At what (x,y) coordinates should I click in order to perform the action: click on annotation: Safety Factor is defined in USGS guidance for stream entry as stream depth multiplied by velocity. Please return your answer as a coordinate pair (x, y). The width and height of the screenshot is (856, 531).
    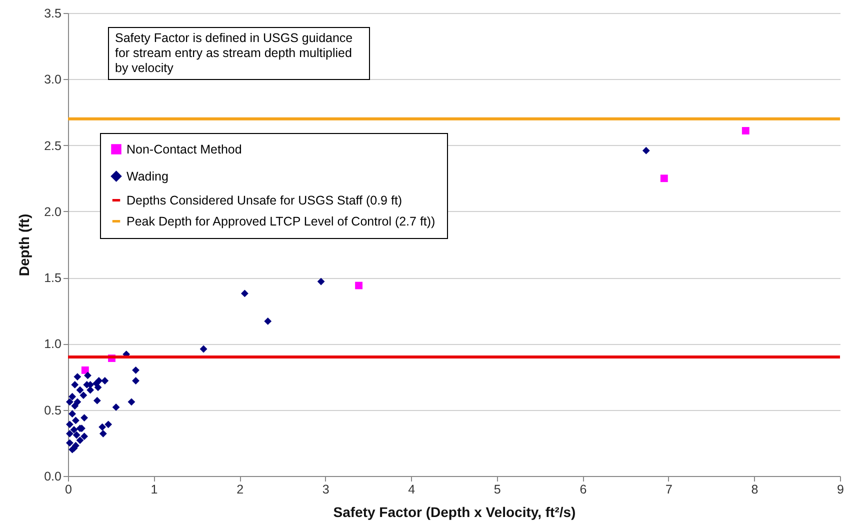
    Looking at the image, I should click on (239, 53).